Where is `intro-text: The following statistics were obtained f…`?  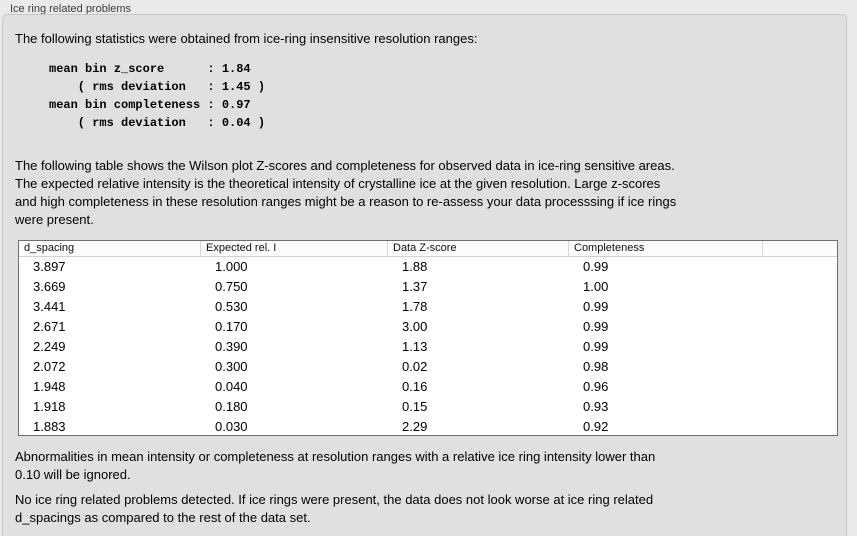 intro-text: The following statistics were obtained f… is located at coordinates (246, 38).